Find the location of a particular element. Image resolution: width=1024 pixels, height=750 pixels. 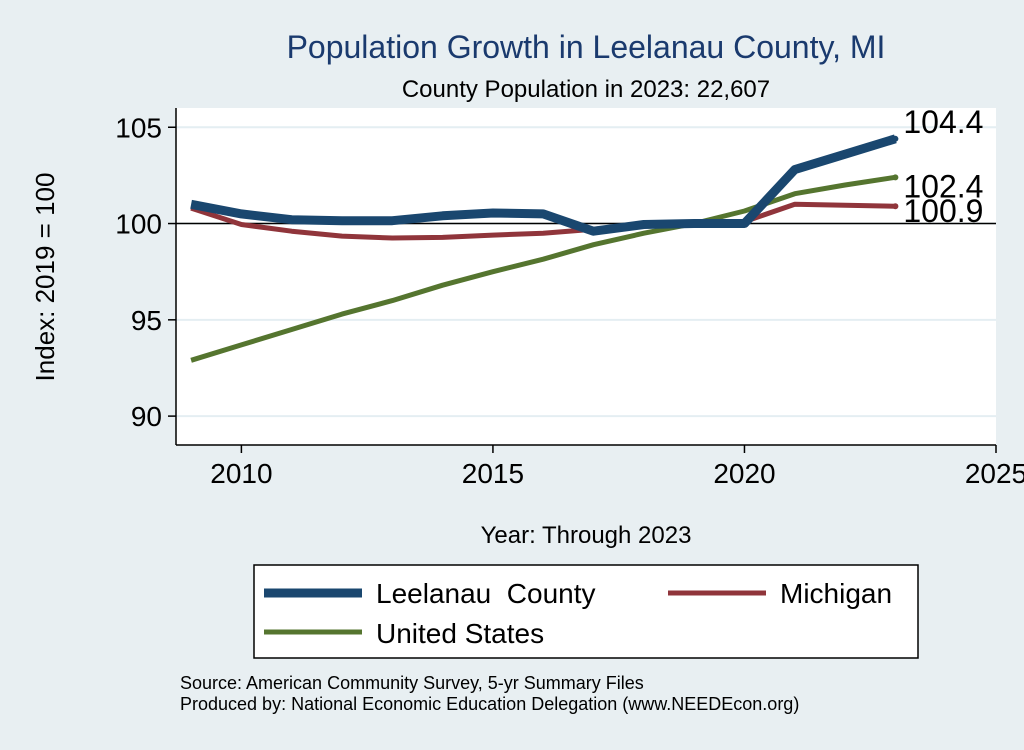

legend-label-united-states: United States is located at coordinates (460, 633).